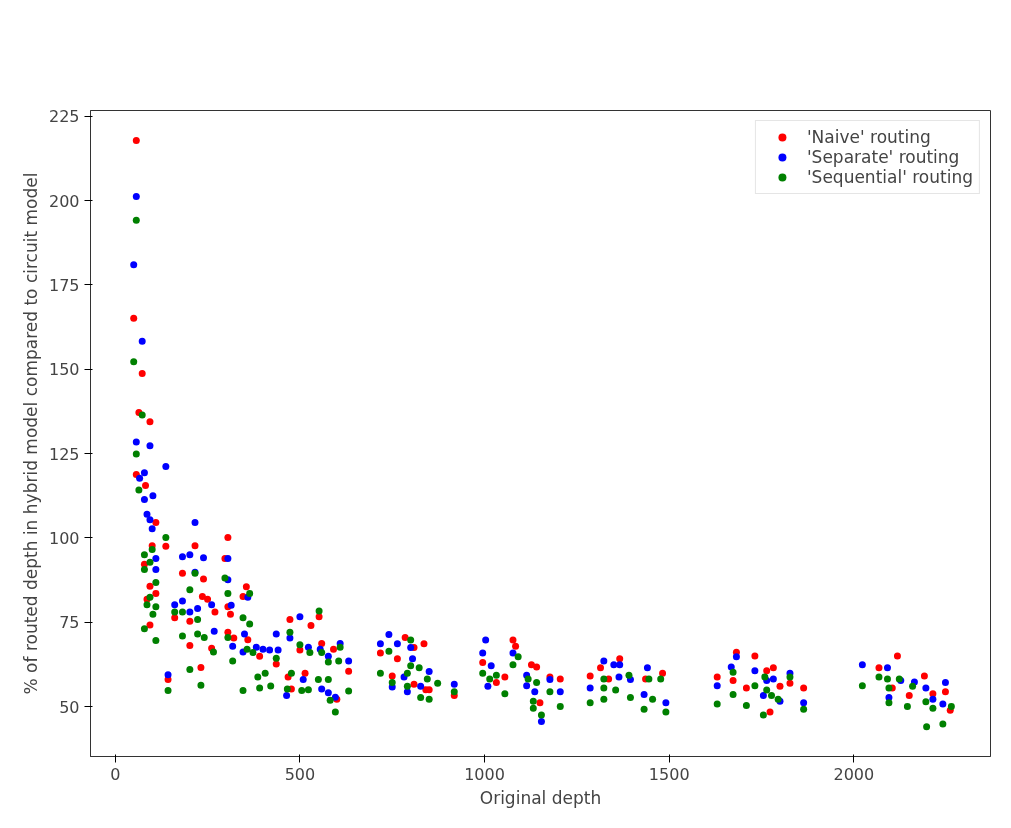 Image resolution: width=1011 pixels, height=828 pixels. Describe the element at coordinates (300, 774) in the screenshot. I see `x-tick-label: 500` at that location.